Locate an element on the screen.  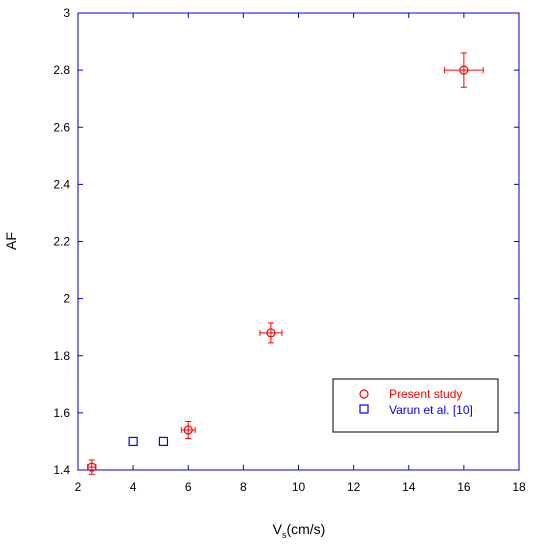
y-tick-label: 2.6 is located at coordinates (61, 127).